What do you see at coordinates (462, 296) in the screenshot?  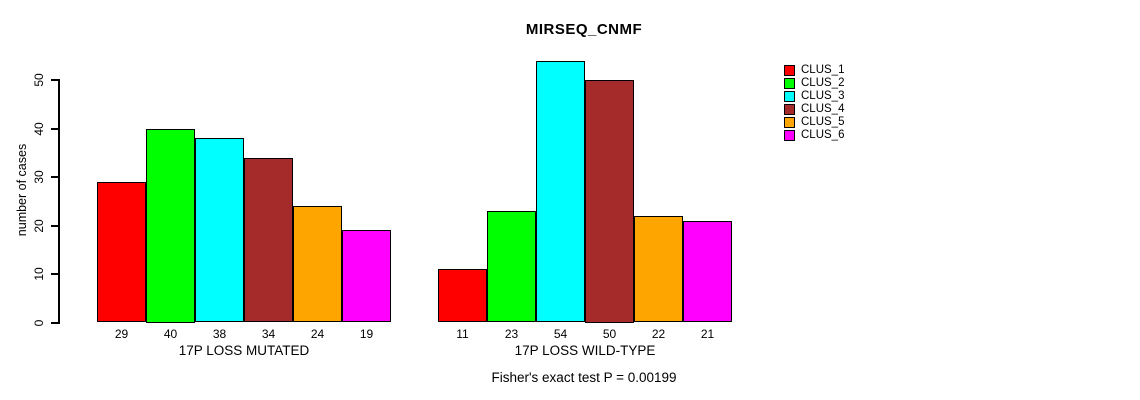 I see `bar-clus_1-group2` at bounding box center [462, 296].